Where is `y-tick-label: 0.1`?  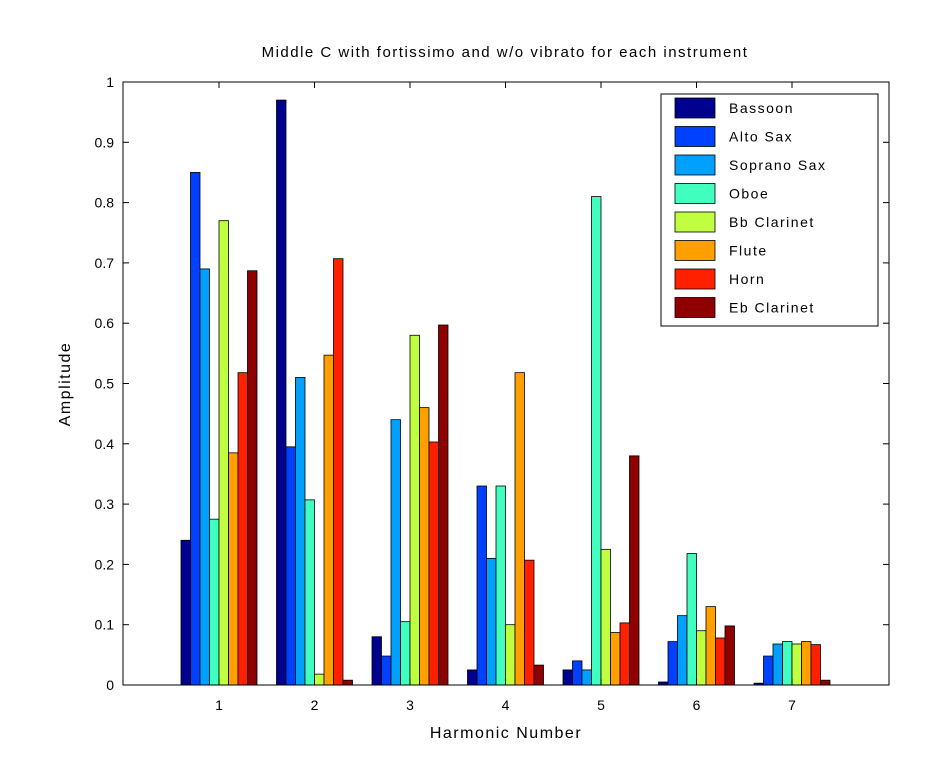 y-tick-label: 0.1 is located at coordinates (105, 625).